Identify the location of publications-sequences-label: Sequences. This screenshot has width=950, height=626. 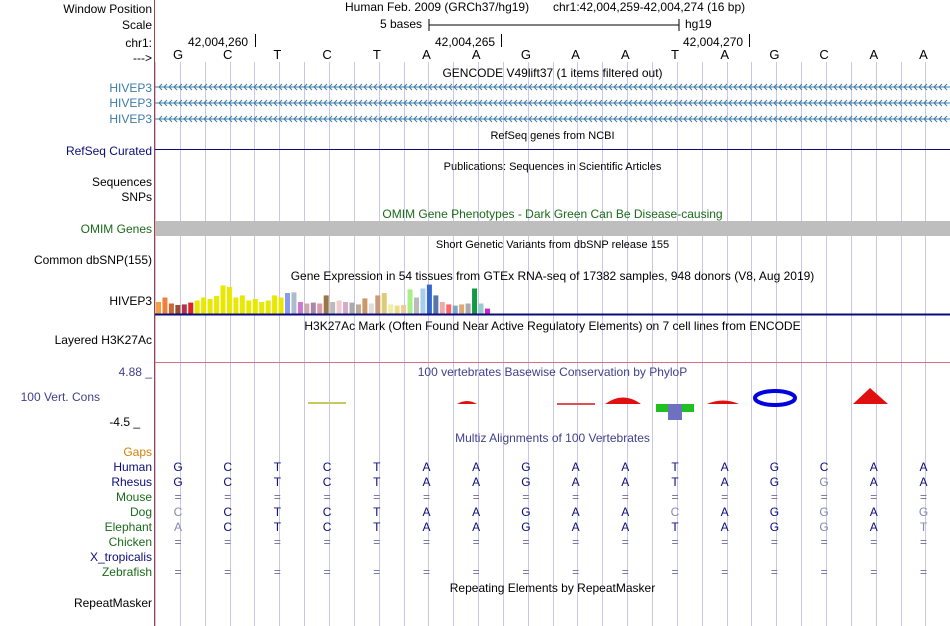
(121, 182).